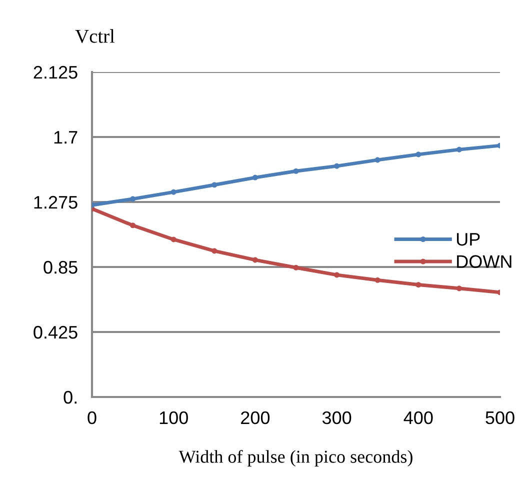  What do you see at coordinates (337, 417) in the screenshot?
I see `x-tick-label: 300` at bounding box center [337, 417].